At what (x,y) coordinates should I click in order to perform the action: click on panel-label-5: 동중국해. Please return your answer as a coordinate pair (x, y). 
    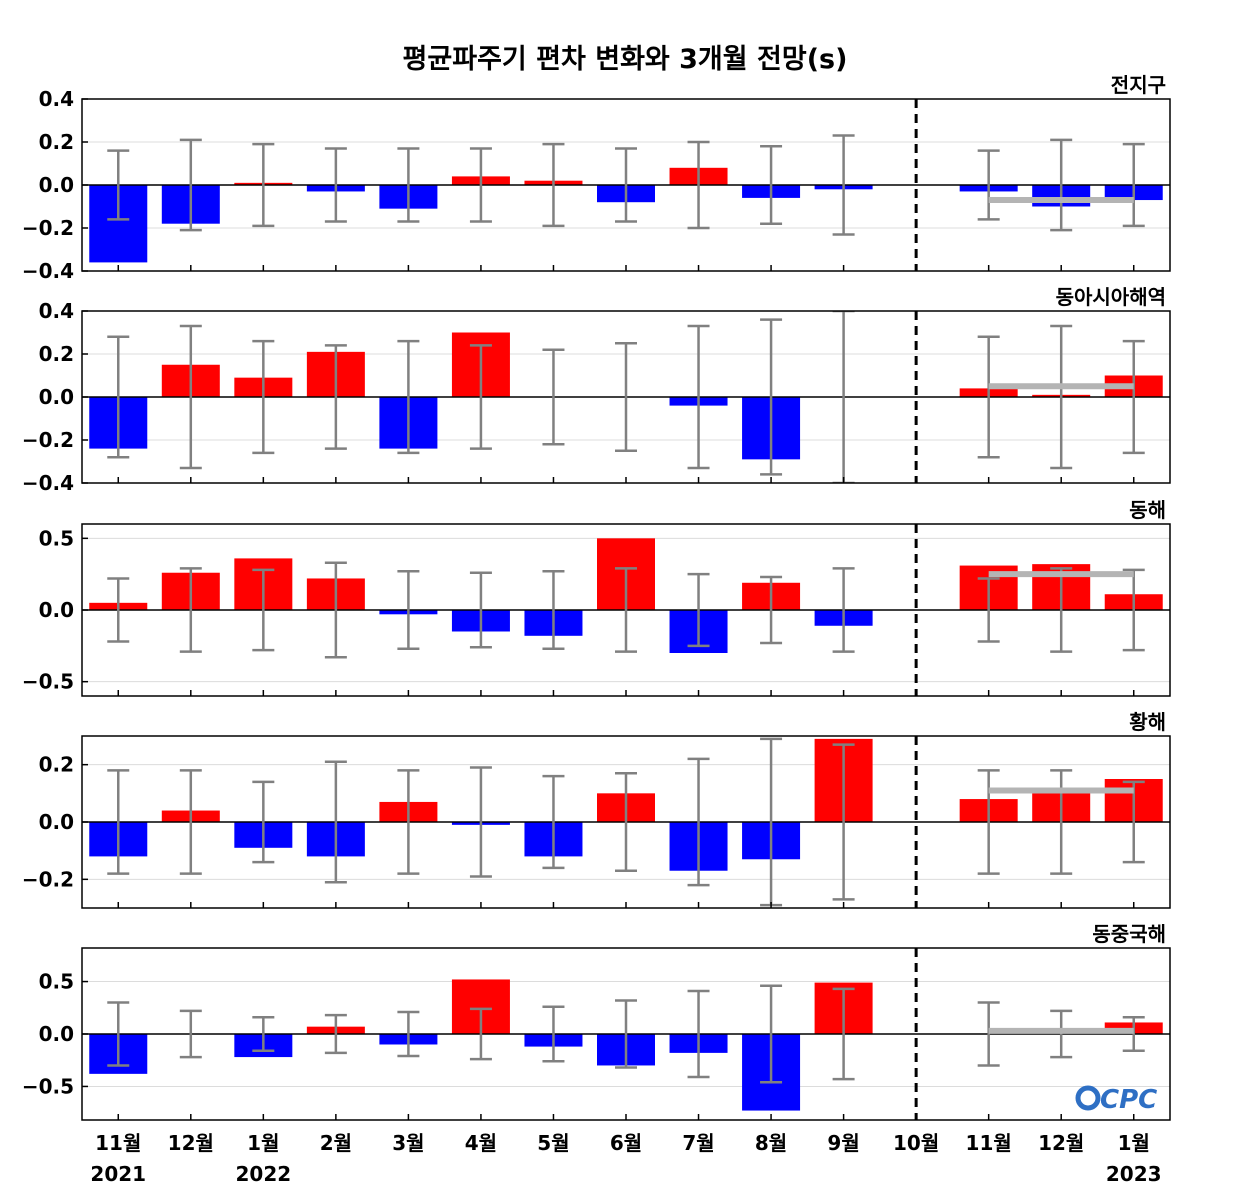
    Looking at the image, I should click on (1129, 934).